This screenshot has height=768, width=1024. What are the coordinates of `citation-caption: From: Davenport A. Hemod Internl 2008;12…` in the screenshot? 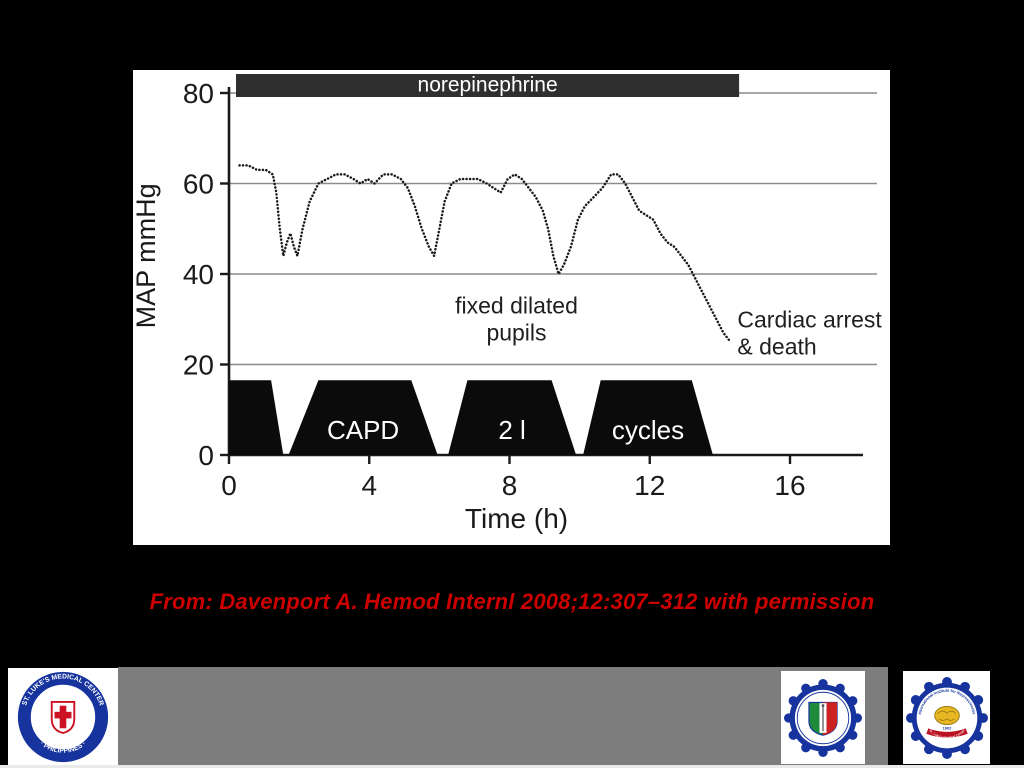 It's located at (512, 601).